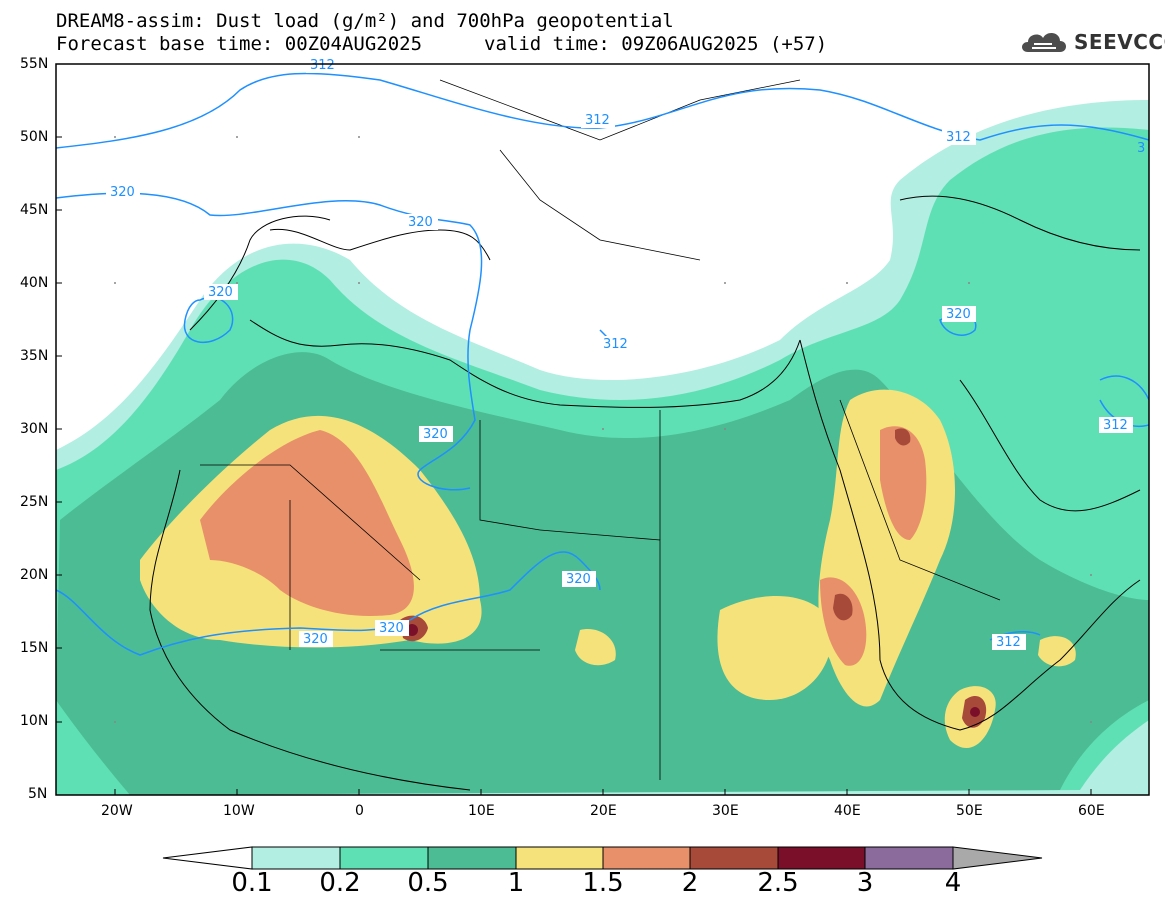 Image resolution: width=1165 pixels, height=907 pixels. Describe the element at coordinates (774, 648) in the screenshot. I see `dust-1.0c` at that location.